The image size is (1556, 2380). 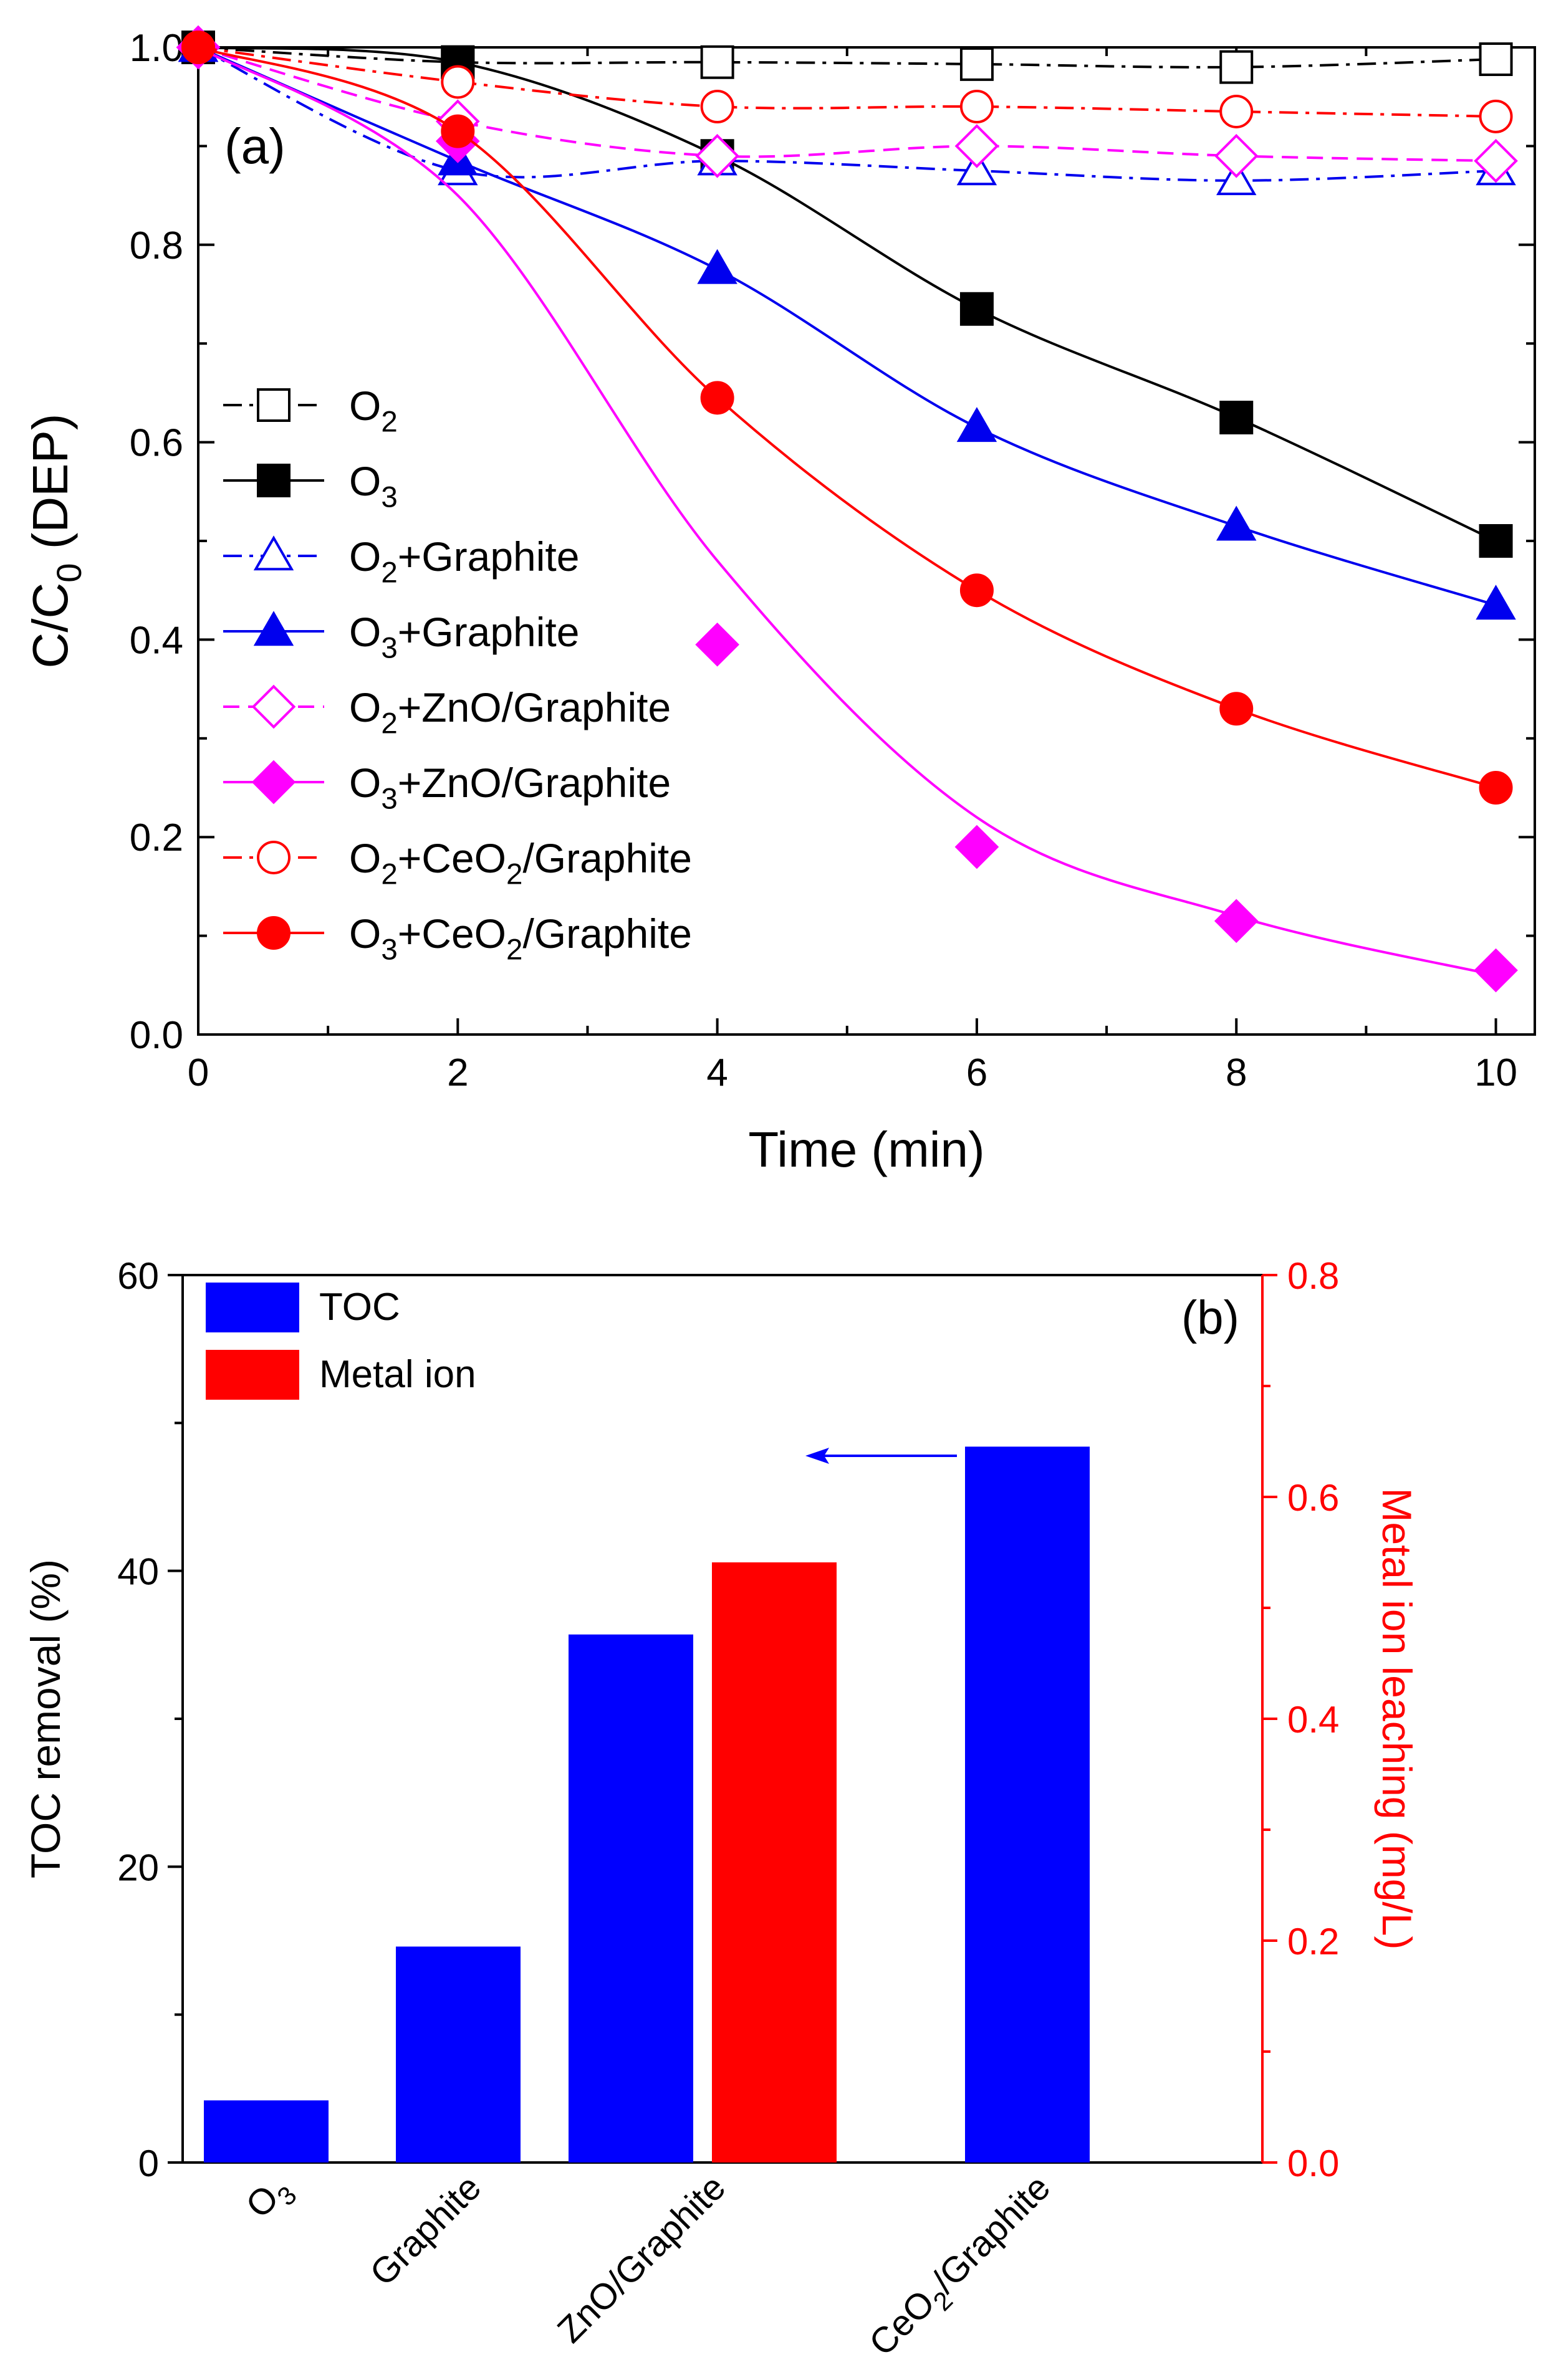 I want to click on bar-metal-ion, so click(x=774, y=1862).